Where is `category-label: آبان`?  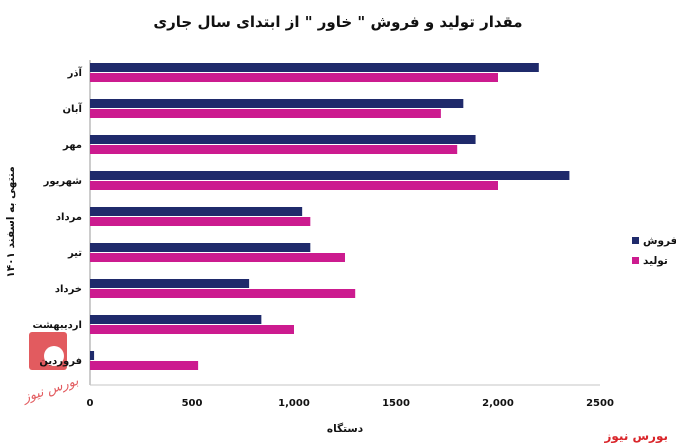
category-label: آبان is located at coordinates (73, 108).